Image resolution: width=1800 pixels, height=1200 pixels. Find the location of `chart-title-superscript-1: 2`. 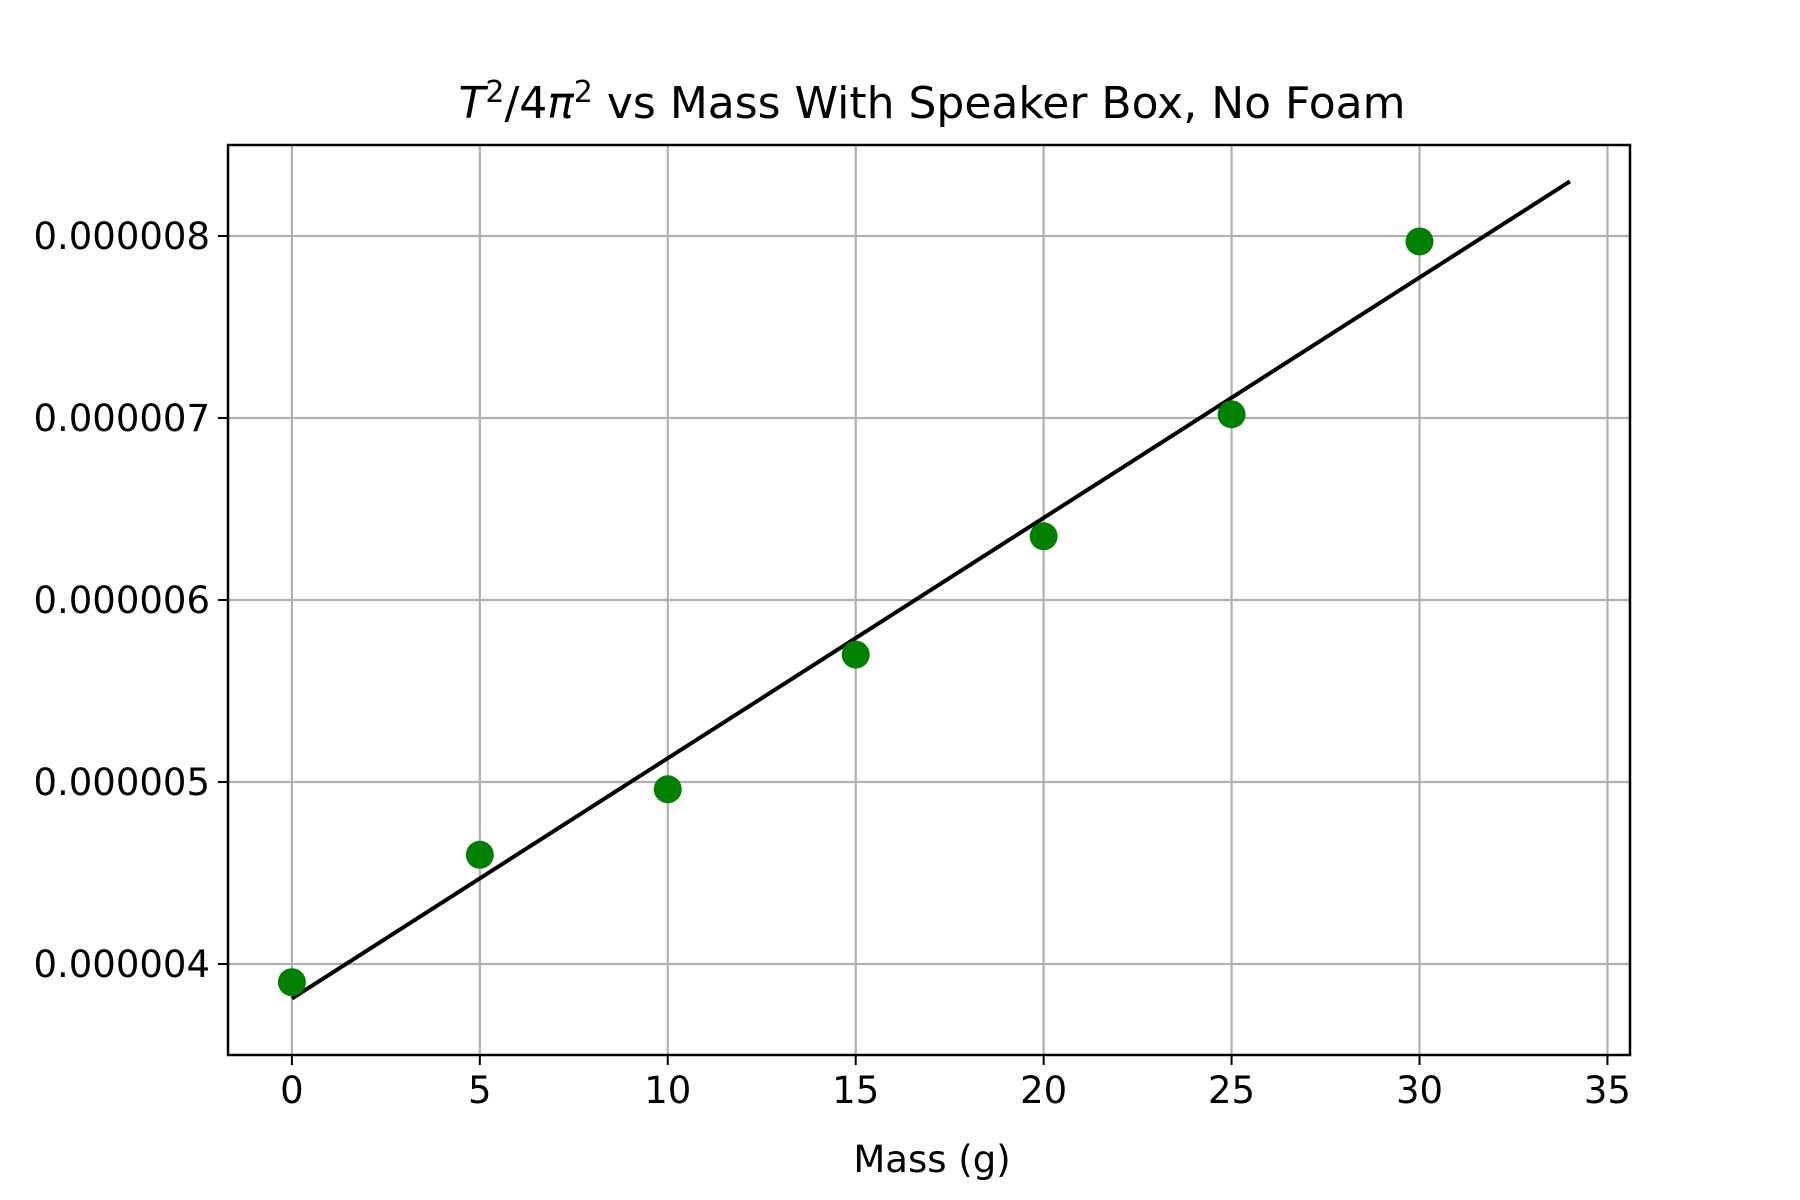

chart-title-superscript-1: 2 is located at coordinates (494, 92).